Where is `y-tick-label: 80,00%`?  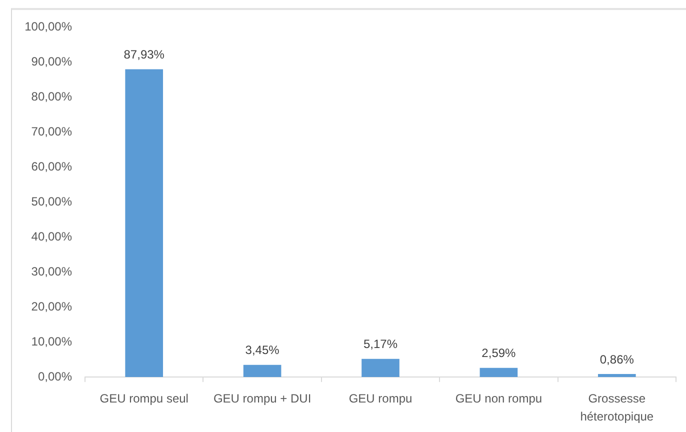 y-tick-label: 80,00% is located at coordinates (51, 96).